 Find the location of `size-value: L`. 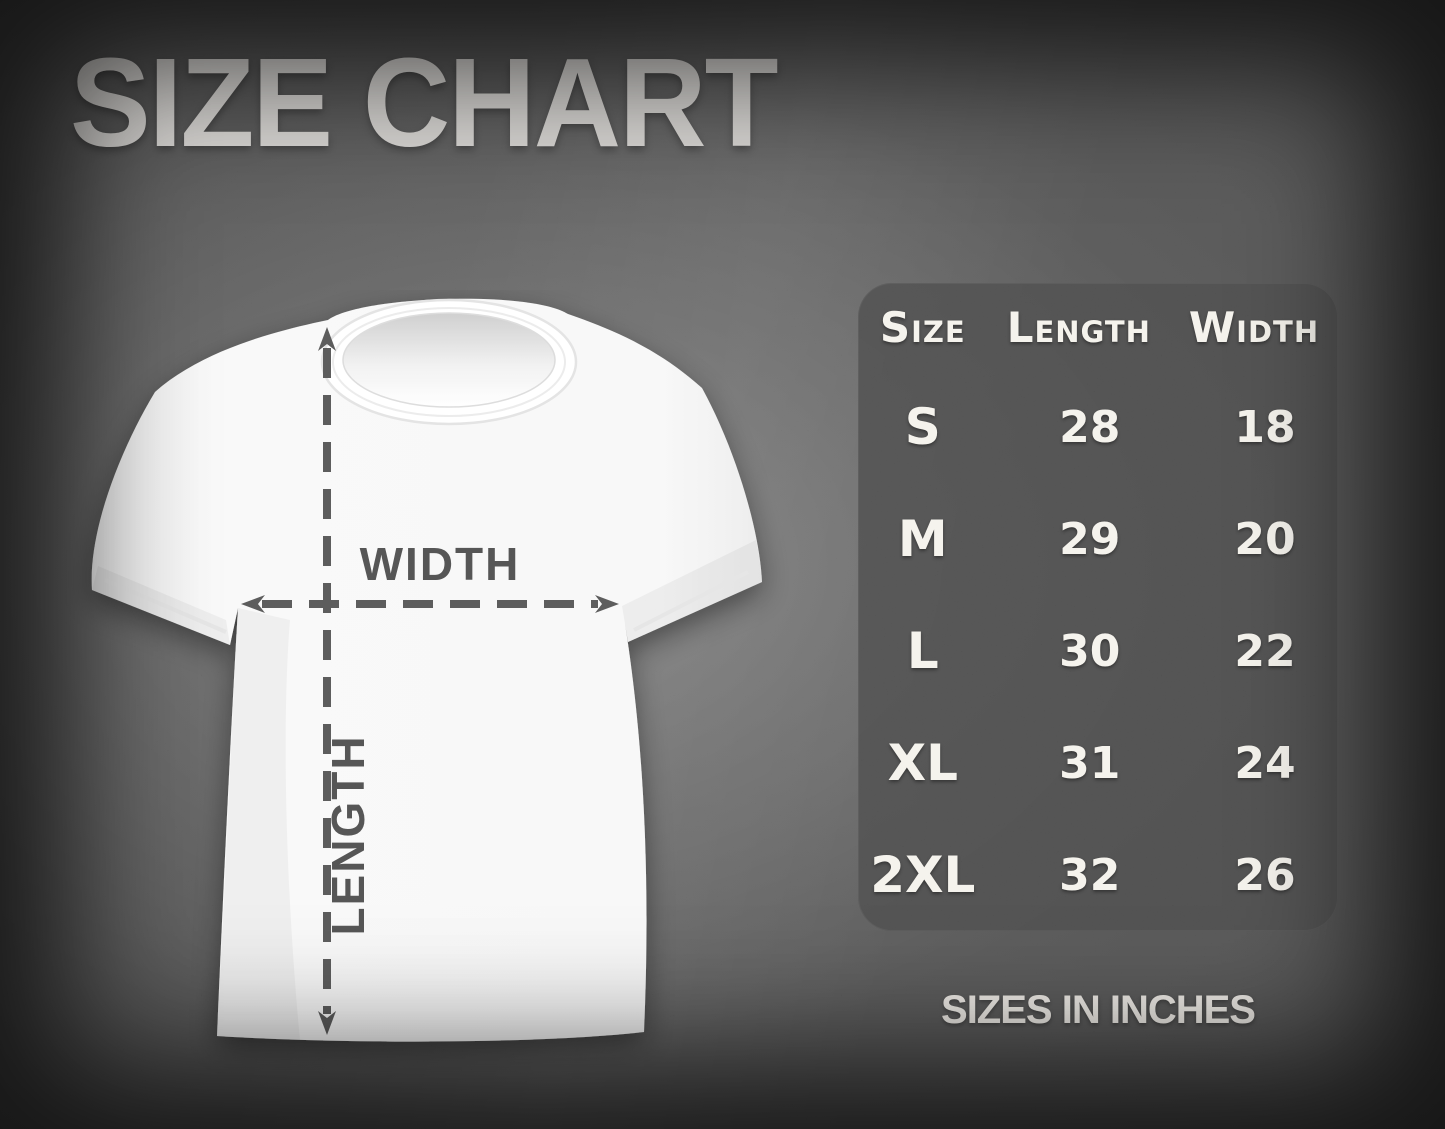

size-value: L is located at coordinates (922, 651).